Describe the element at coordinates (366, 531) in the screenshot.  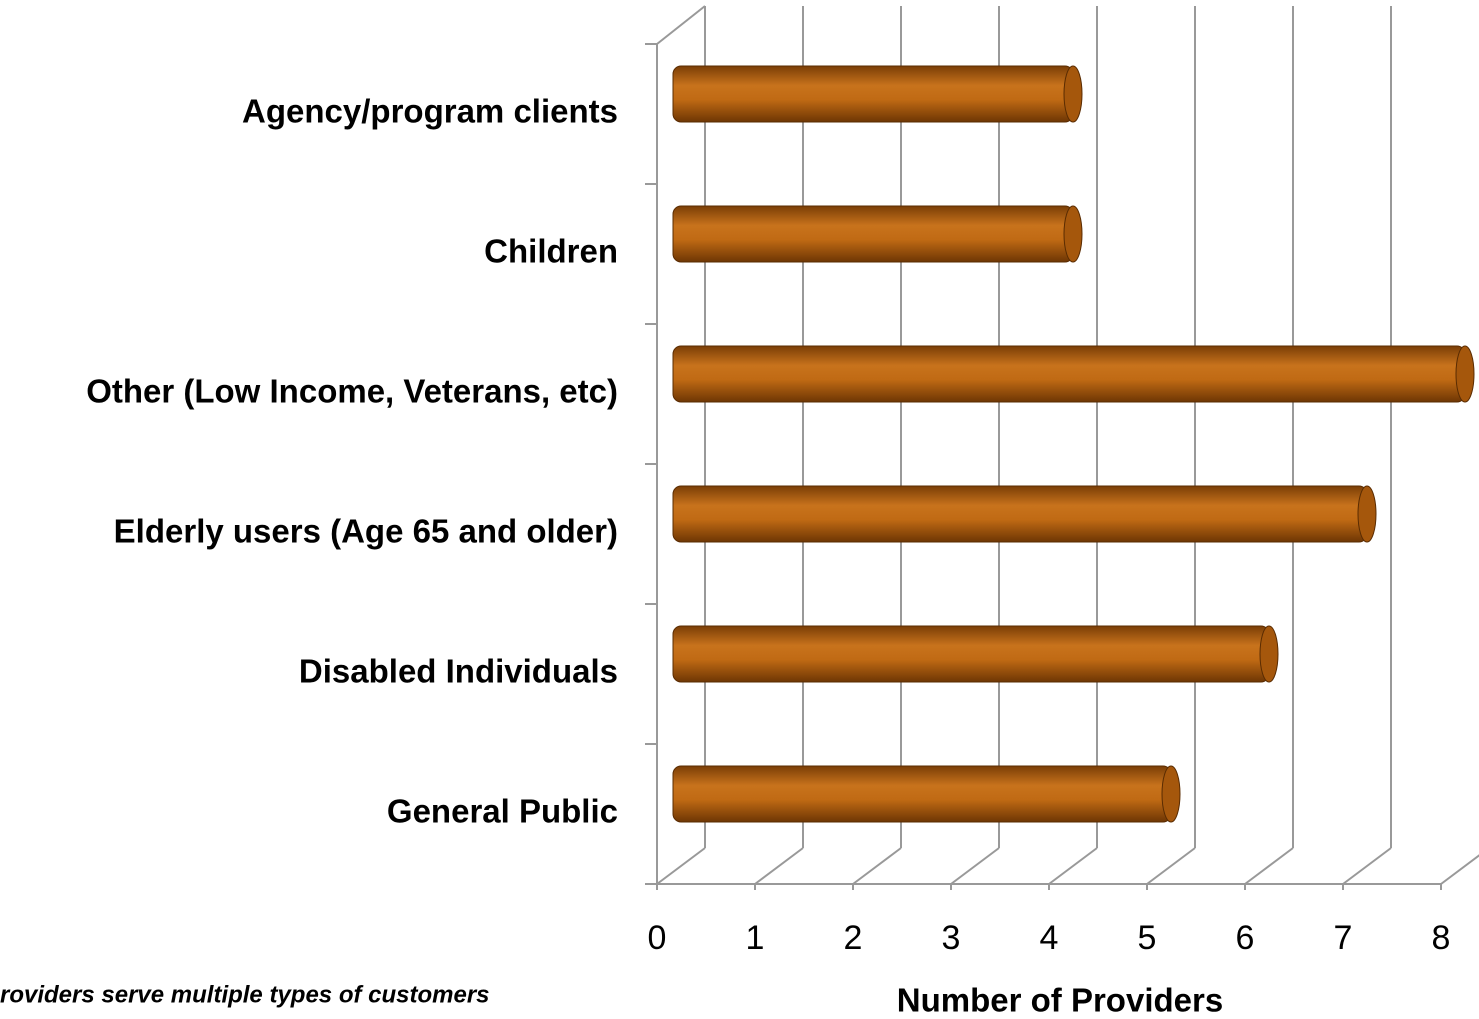
I see `category-label: Elderly users (Age 65 and older)` at that location.